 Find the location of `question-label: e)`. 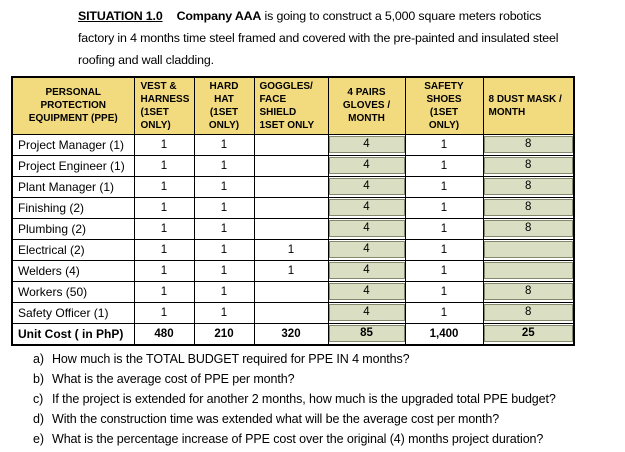

question-label: e) is located at coordinates (38, 438).